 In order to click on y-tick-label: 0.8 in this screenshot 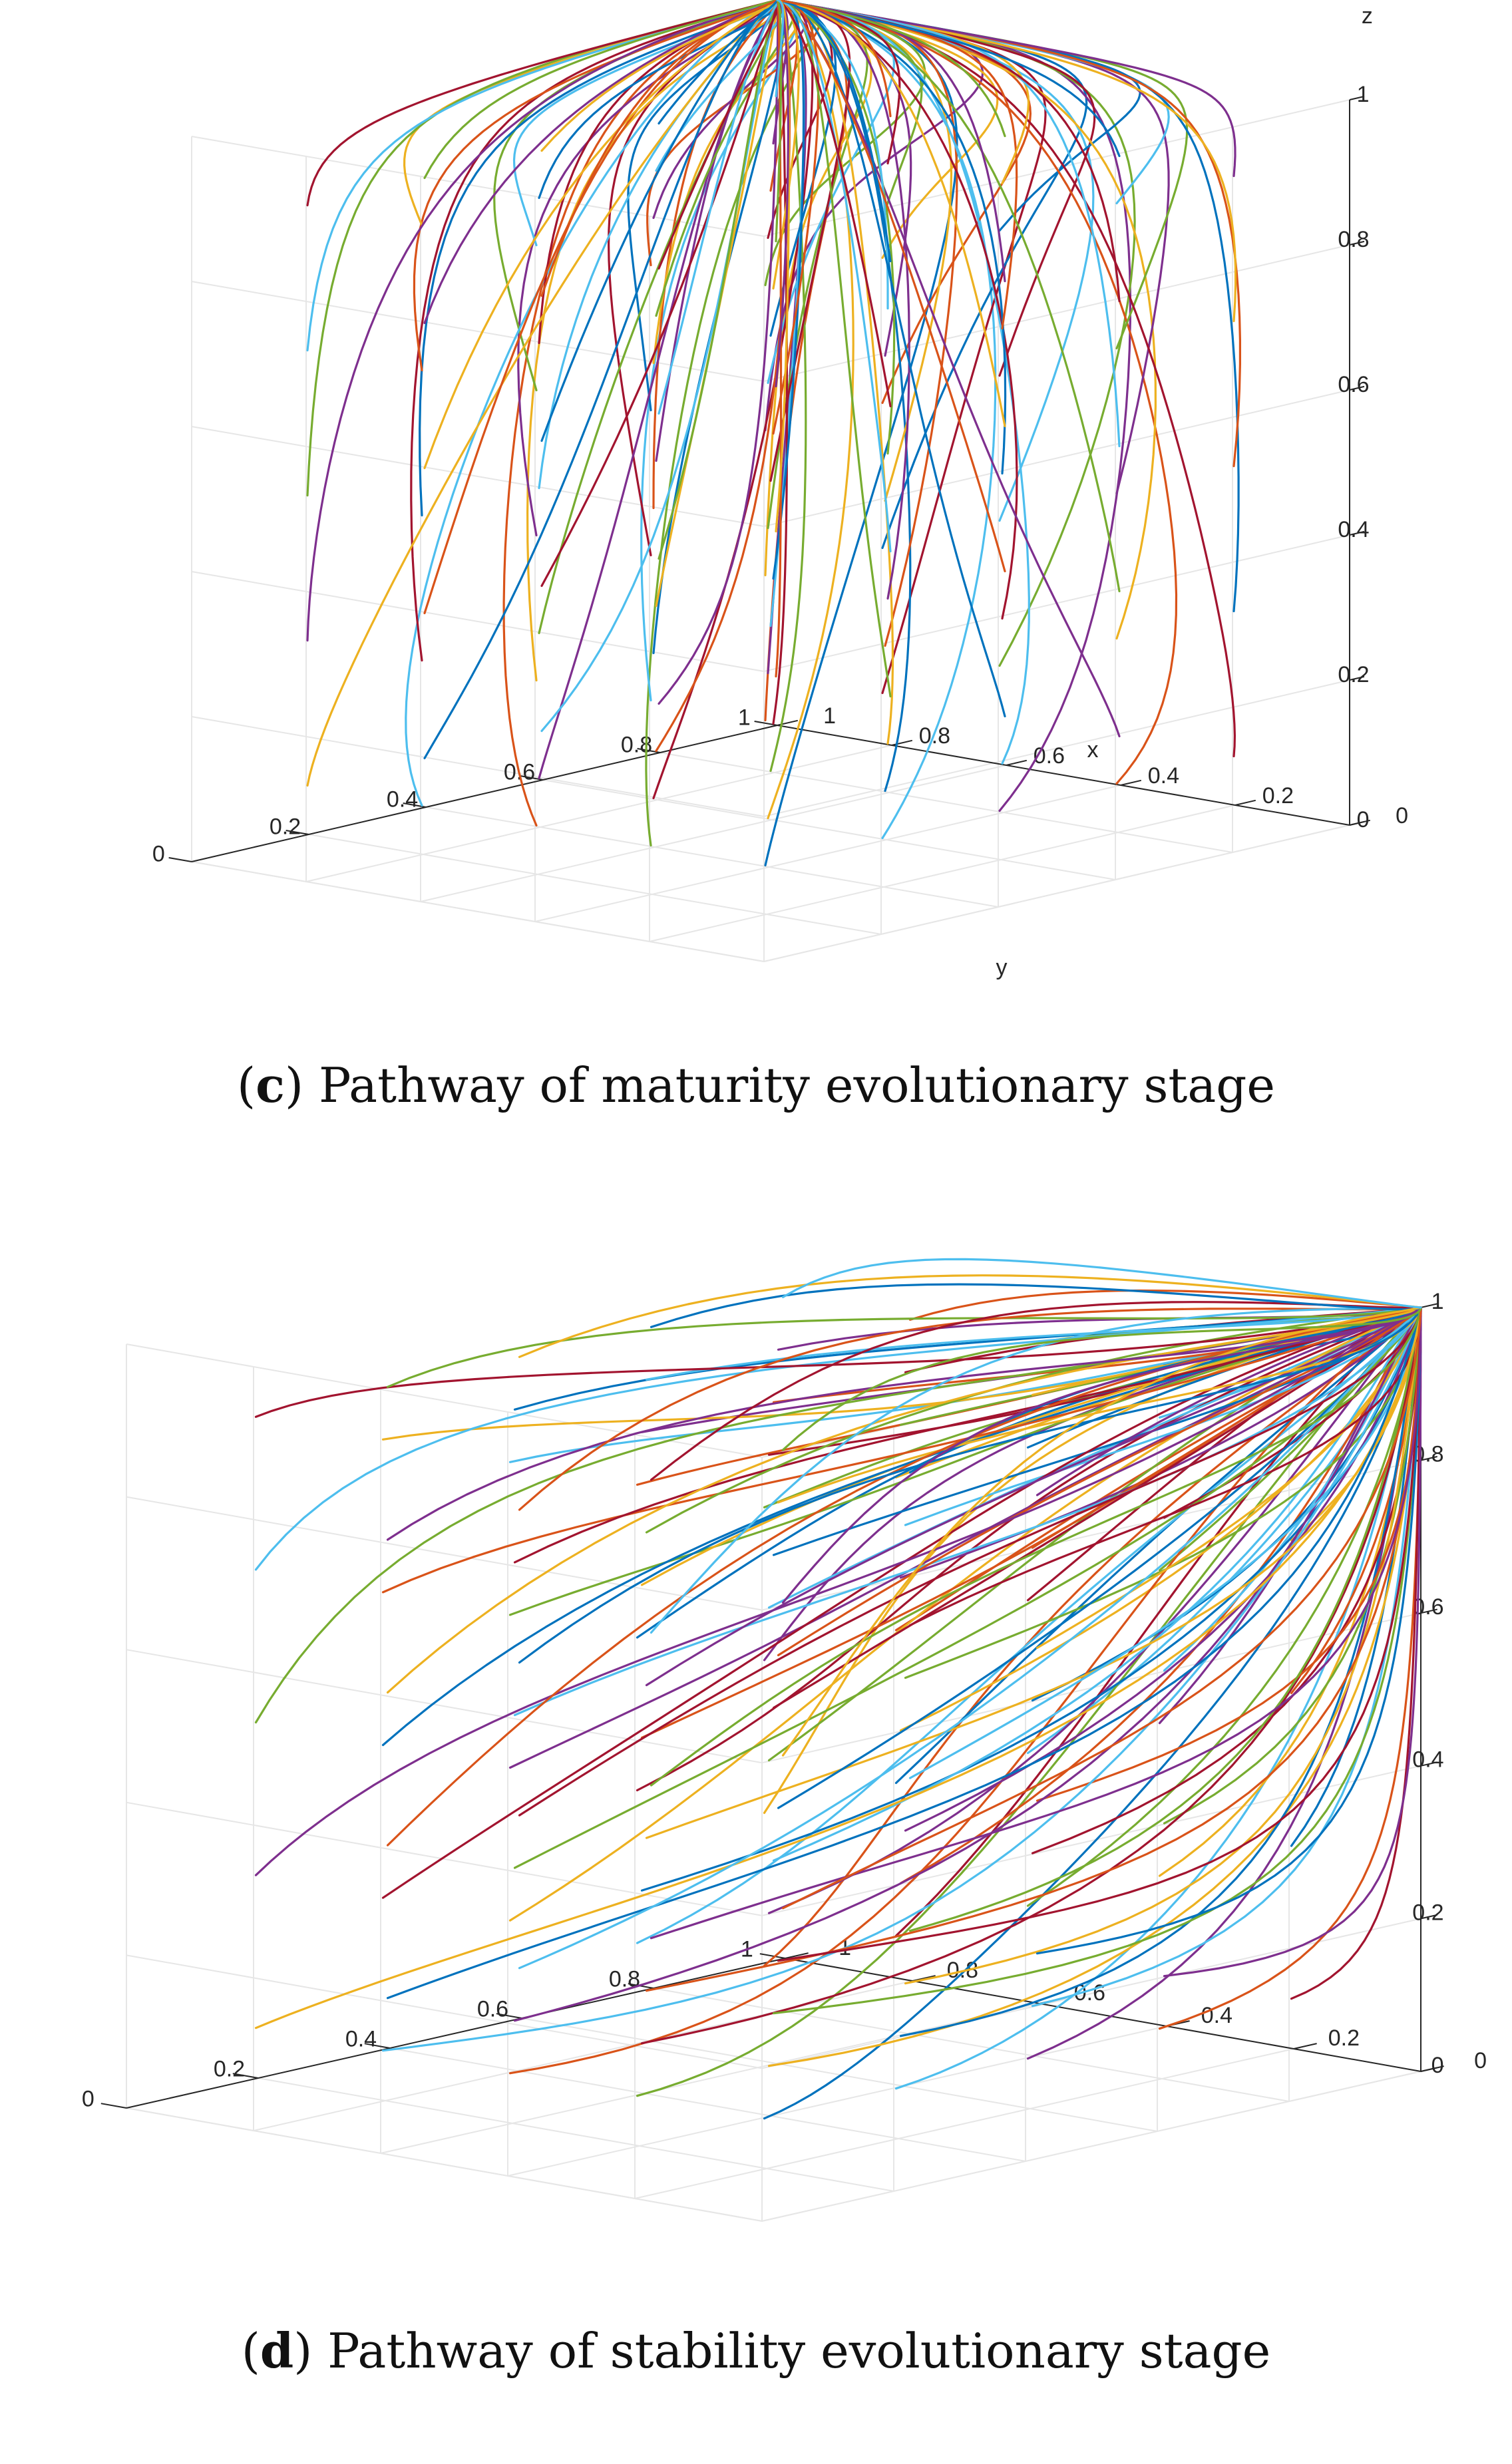, I will do `click(624, 1979)`.